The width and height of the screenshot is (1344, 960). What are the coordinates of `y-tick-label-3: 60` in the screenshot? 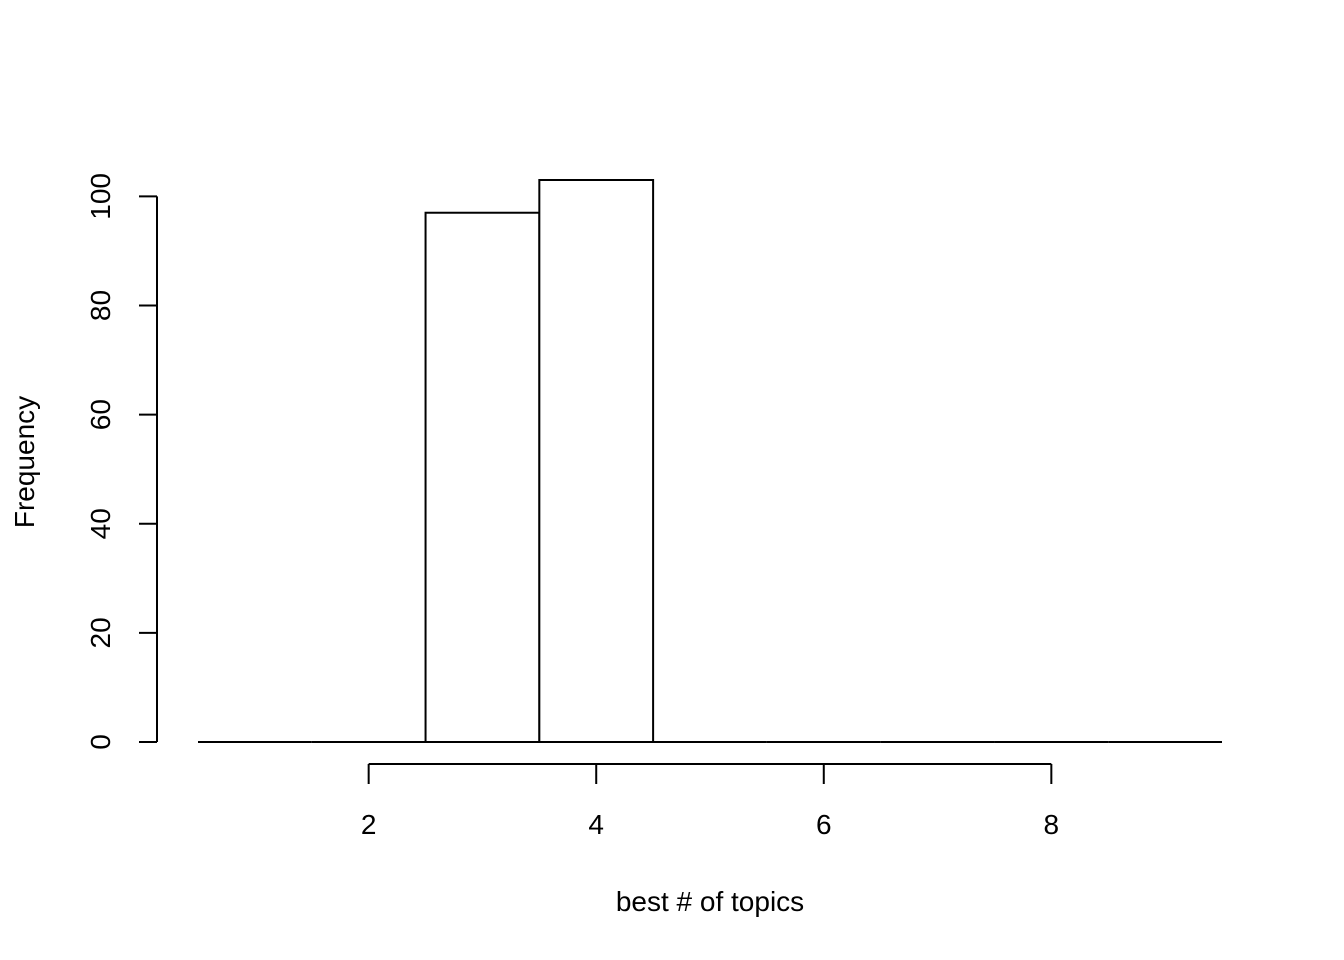 It's located at (100, 414).